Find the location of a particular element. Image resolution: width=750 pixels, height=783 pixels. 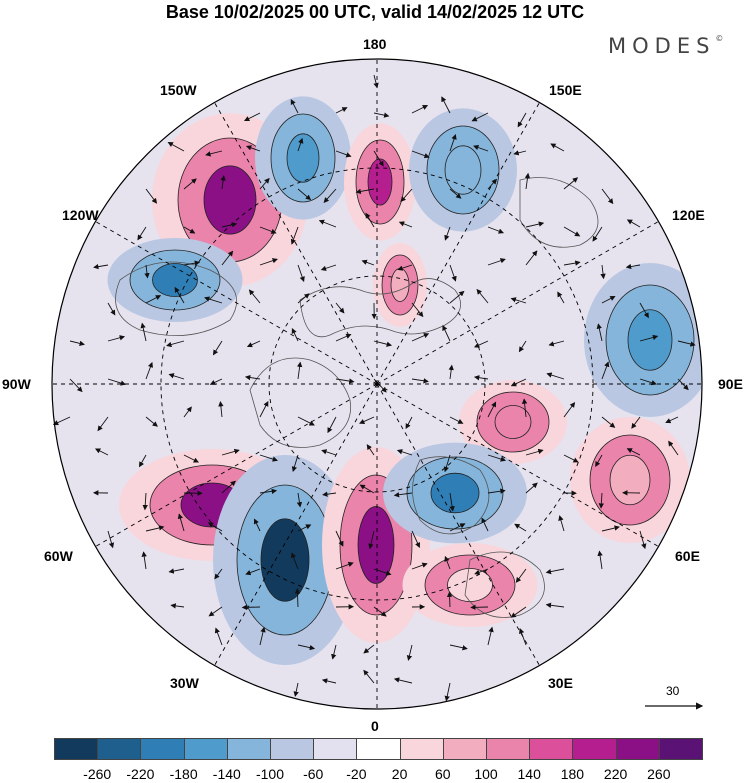

colorbar-tick-label: 140 is located at coordinates (529, 774).